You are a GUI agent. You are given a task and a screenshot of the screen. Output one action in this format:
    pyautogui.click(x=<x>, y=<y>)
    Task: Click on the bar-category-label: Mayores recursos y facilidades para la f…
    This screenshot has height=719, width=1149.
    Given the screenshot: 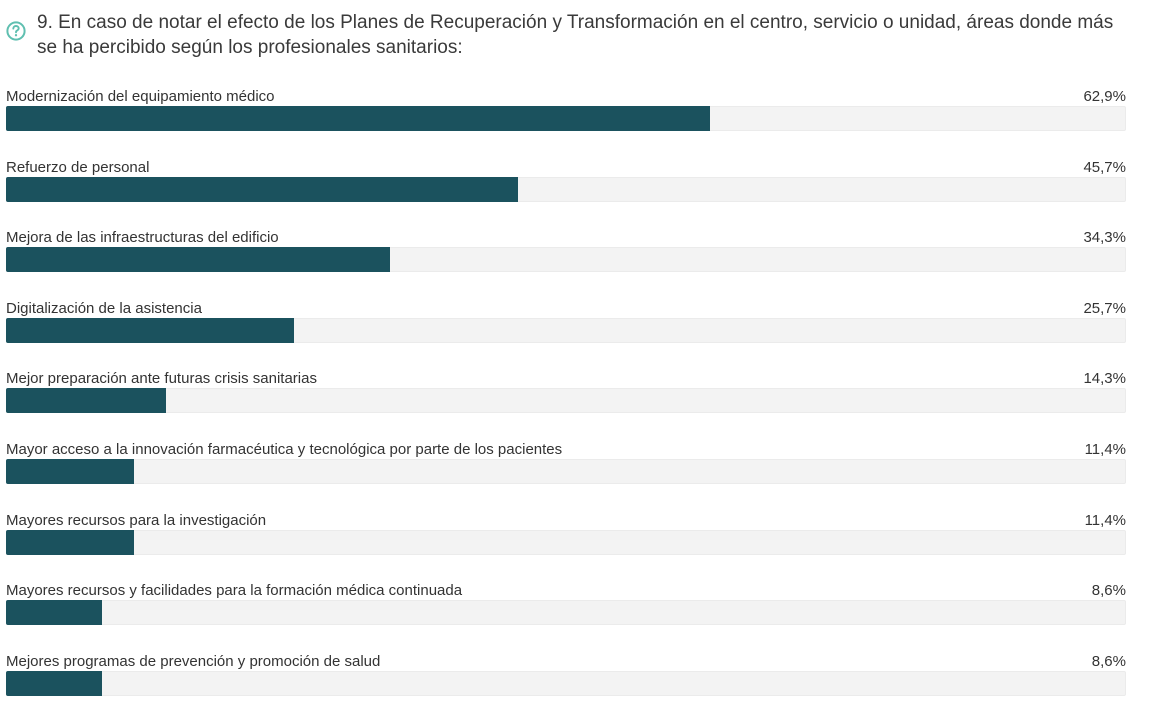 What is the action you would take?
    pyautogui.click(x=234, y=591)
    